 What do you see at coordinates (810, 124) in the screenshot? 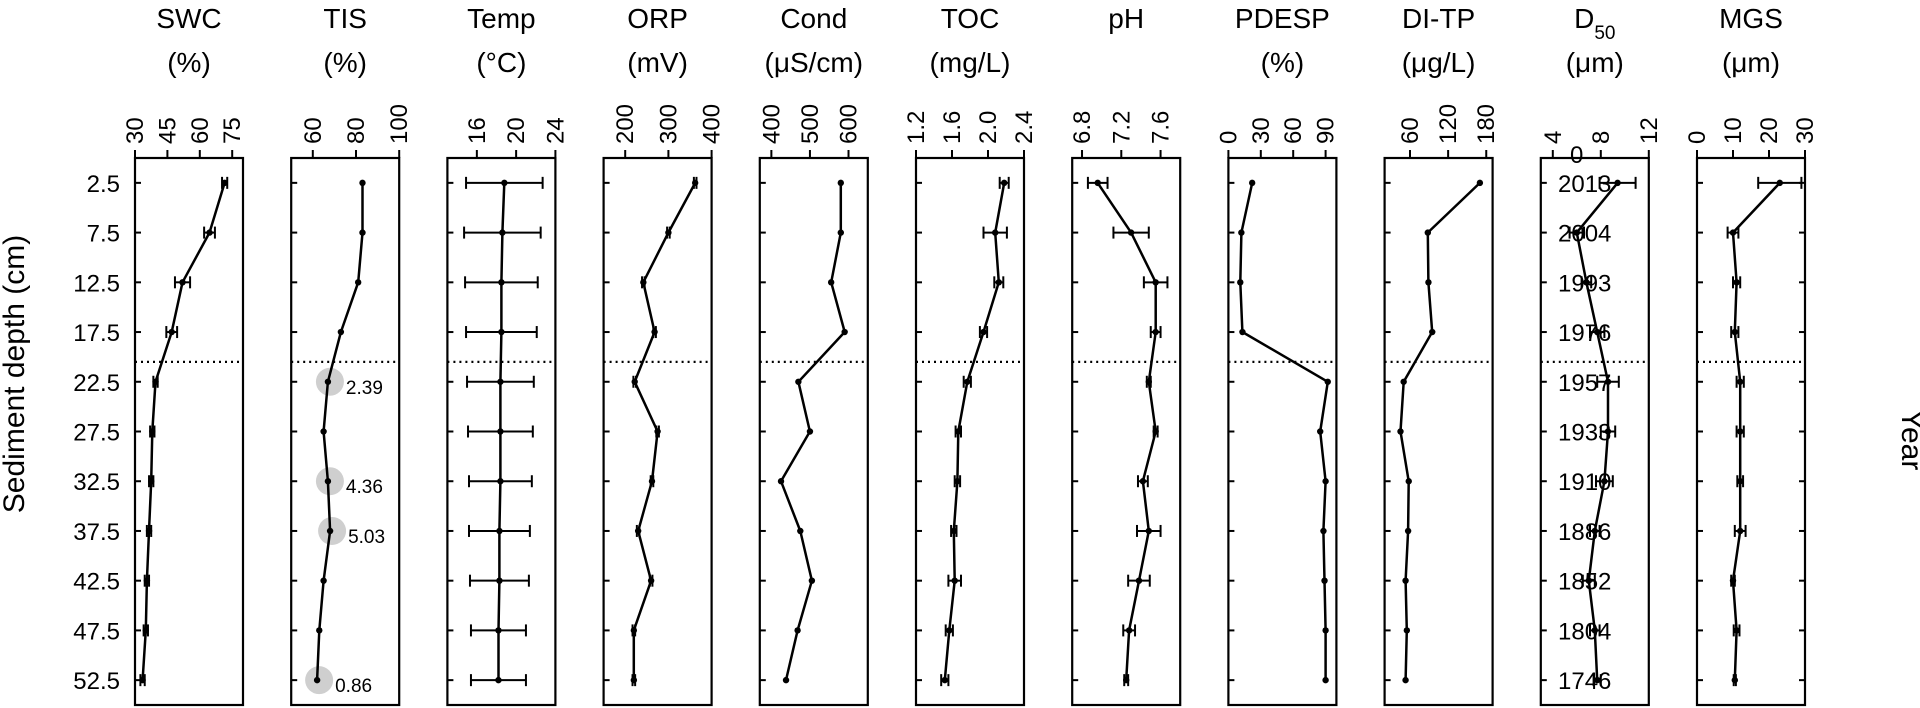
I see `x-tick-label: 500` at bounding box center [810, 124].